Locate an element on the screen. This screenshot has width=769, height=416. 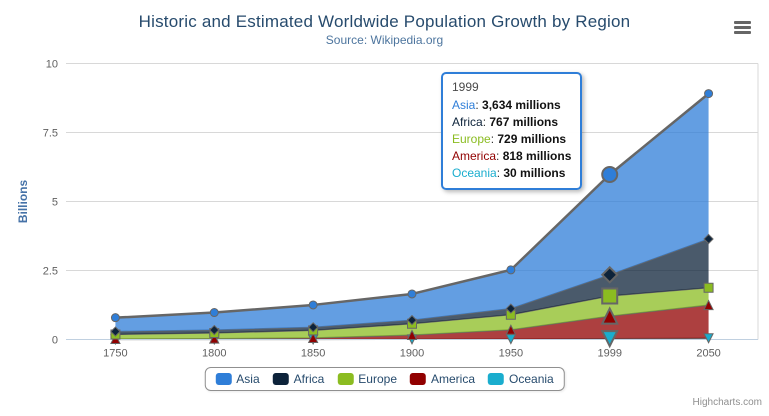
tooltip-header: 1999 is located at coordinates (465, 87).